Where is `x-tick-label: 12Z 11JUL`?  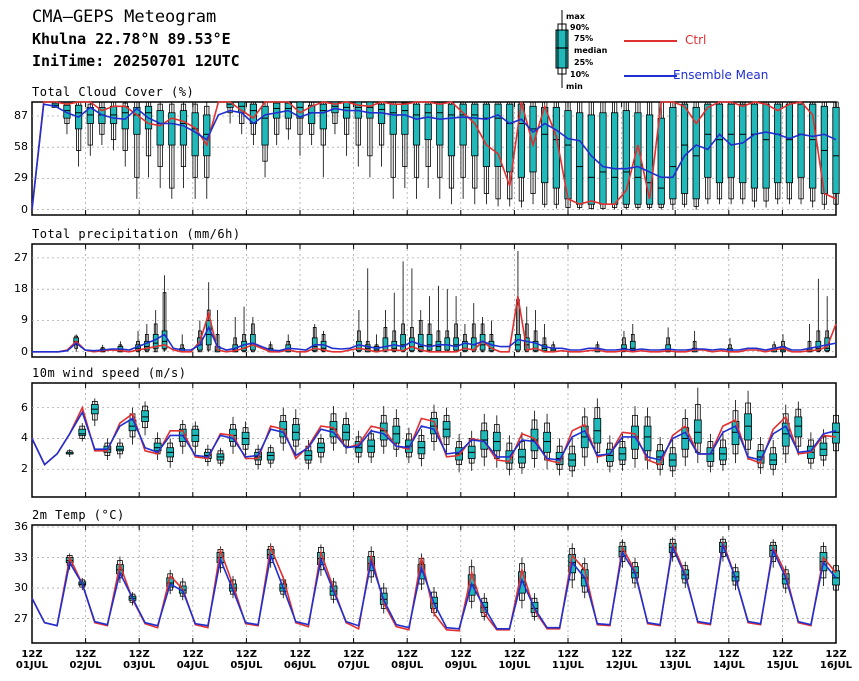
x-tick-label: 12Z 11JUL is located at coordinates (568, 660).